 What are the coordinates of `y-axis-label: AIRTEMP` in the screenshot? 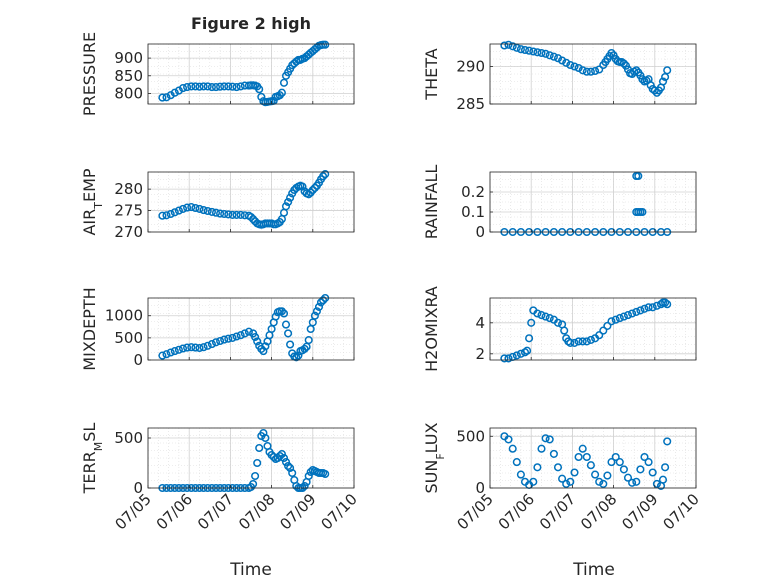 It's located at (92, 201).